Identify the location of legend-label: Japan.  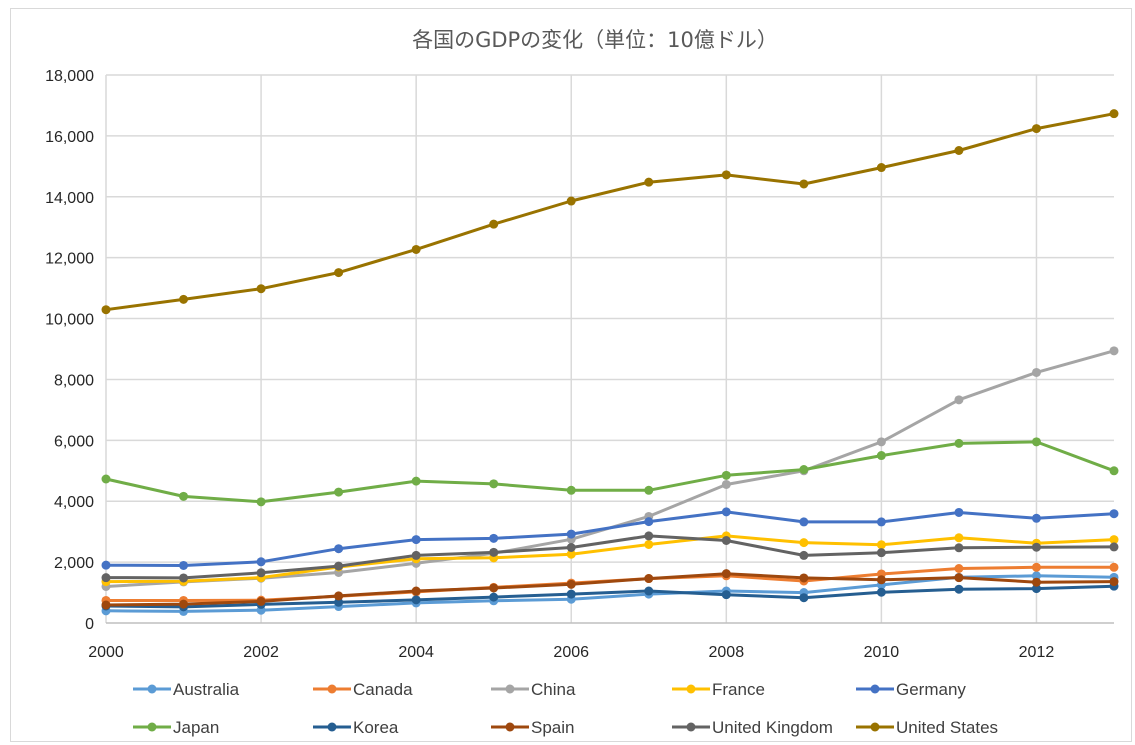
(196, 727).